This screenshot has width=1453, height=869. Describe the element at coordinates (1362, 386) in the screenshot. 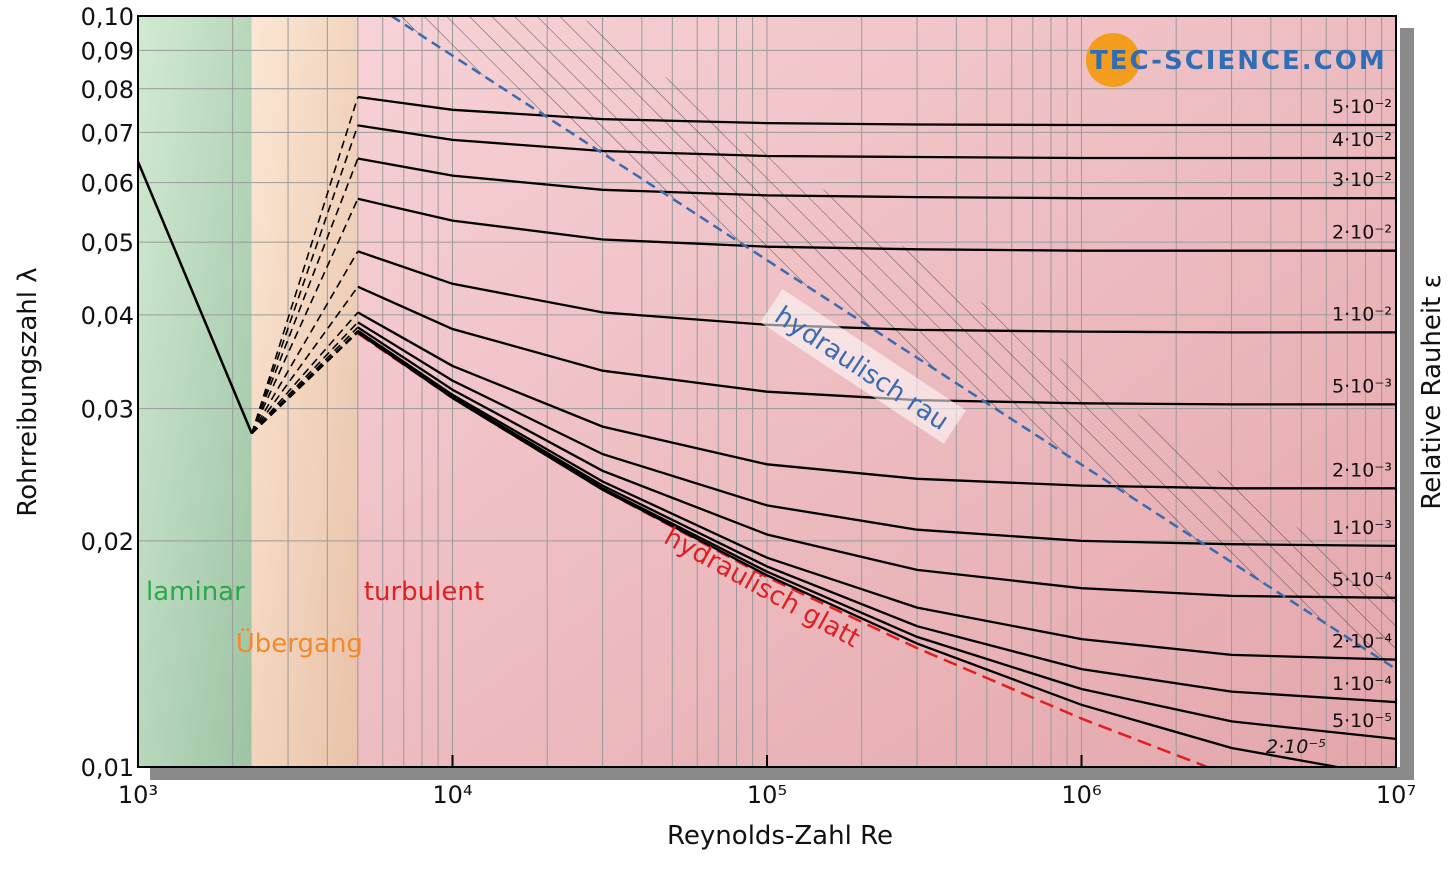

I see `curve-label: 5·10⁻³` at that location.